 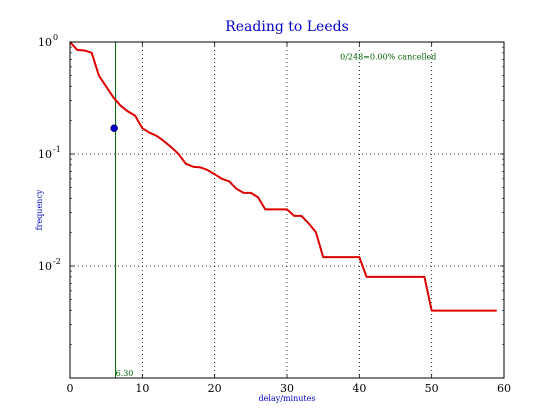 I want to click on marker-point, so click(x=114, y=128).